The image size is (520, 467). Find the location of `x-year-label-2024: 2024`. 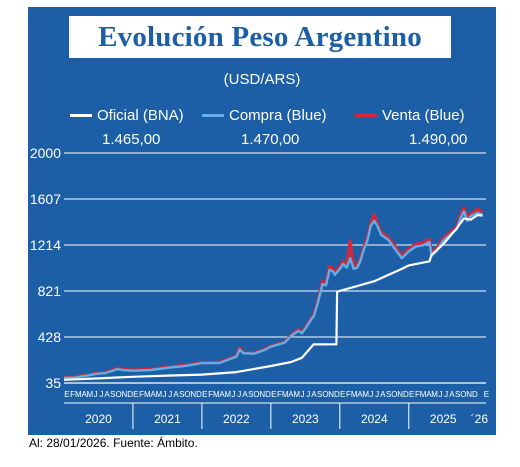

x-year-label-2024: 2024 is located at coordinates (374, 419).